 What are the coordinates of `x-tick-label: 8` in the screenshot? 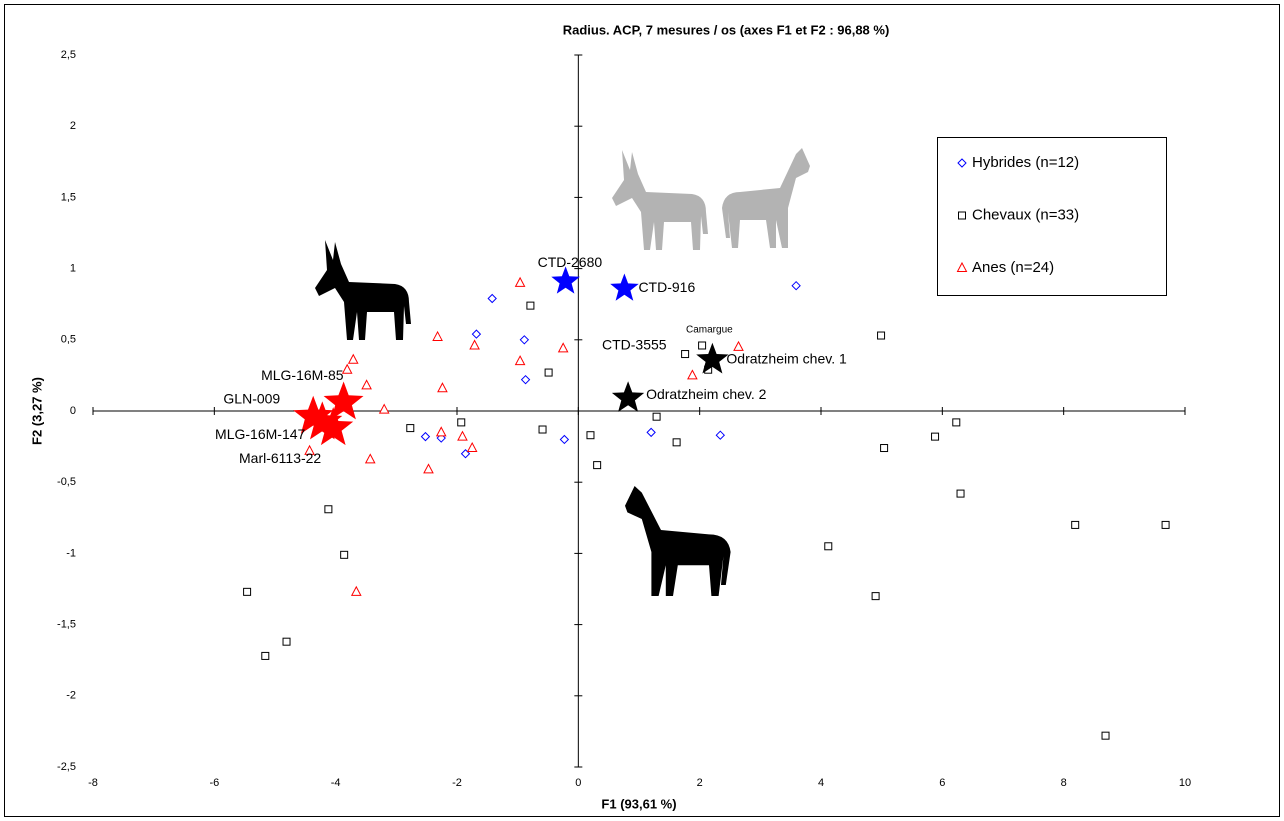 It's located at (1064, 783).